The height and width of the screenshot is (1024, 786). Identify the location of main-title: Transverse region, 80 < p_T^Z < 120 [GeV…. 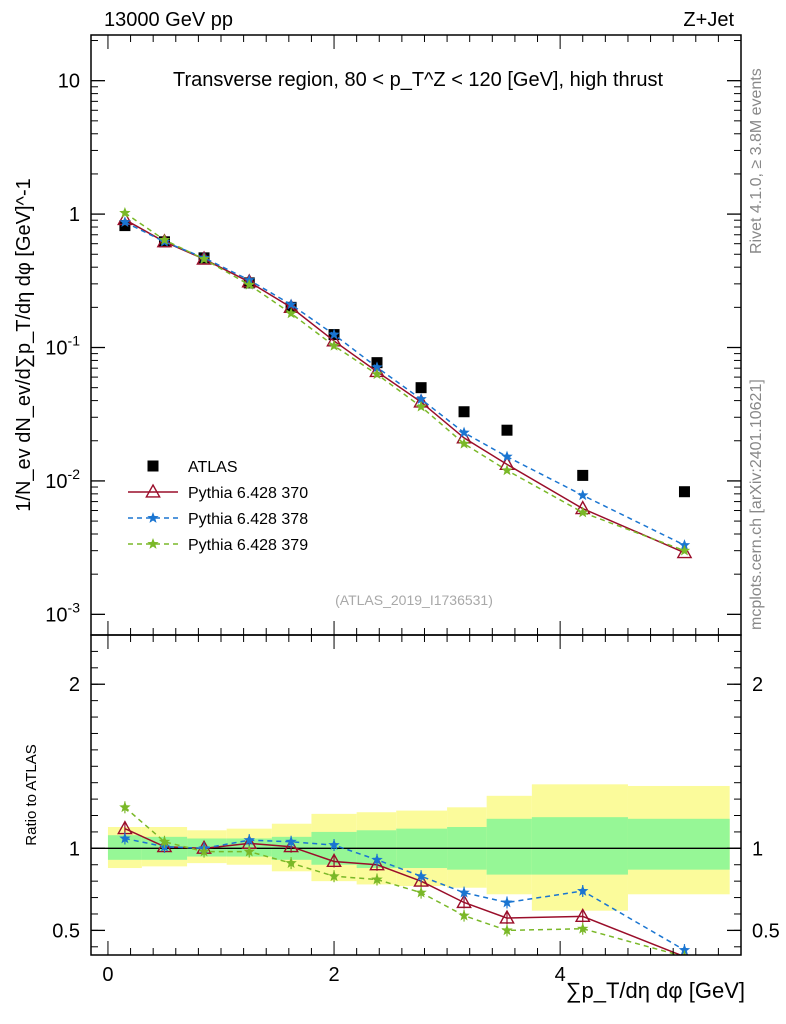
(418, 80).